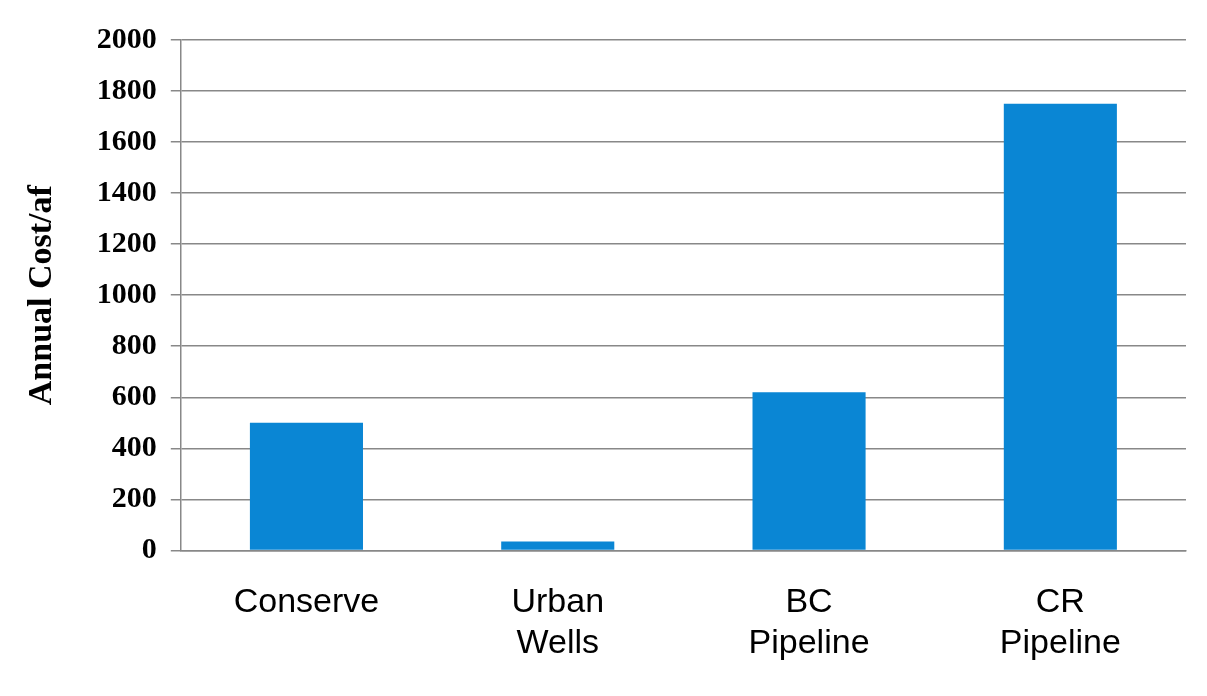 The height and width of the screenshot is (696, 1207). What do you see at coordinates (1060, 620) in the screenshot?
I see `x-tick-label: CR Pipeline` at bounding box center [1060, 620].